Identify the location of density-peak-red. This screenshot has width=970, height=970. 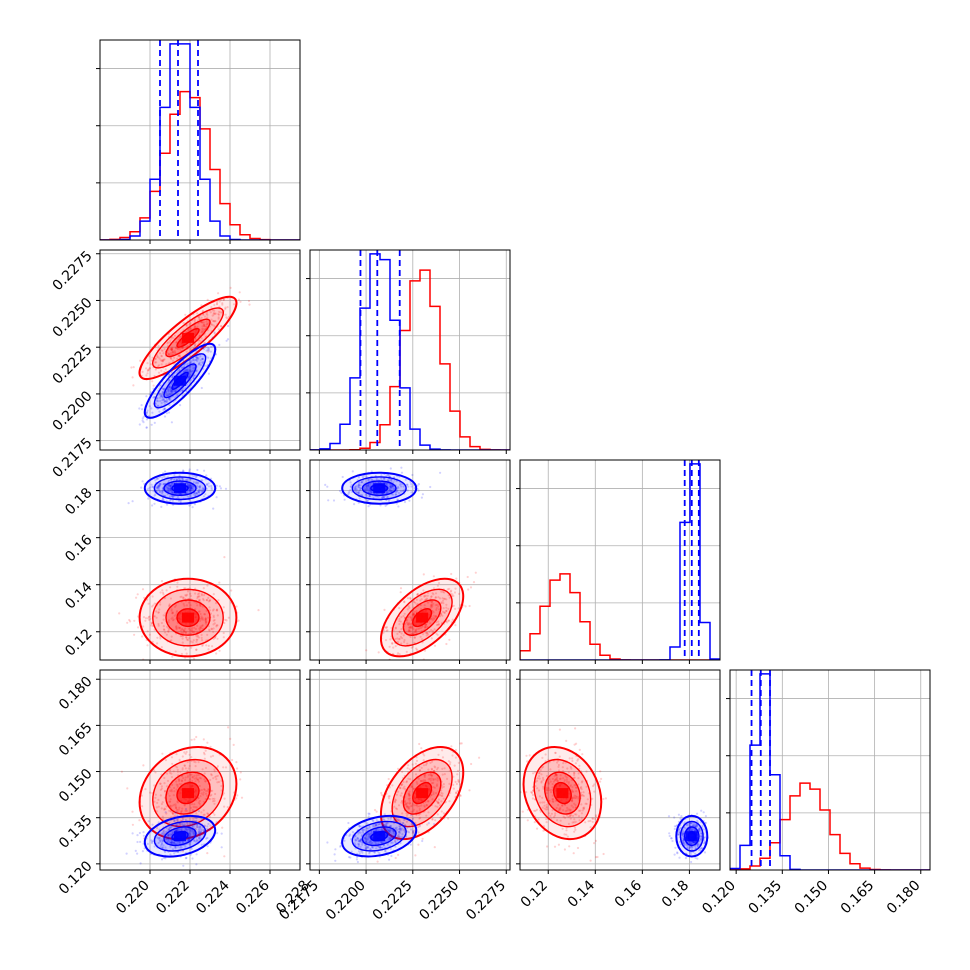
(562, 793).